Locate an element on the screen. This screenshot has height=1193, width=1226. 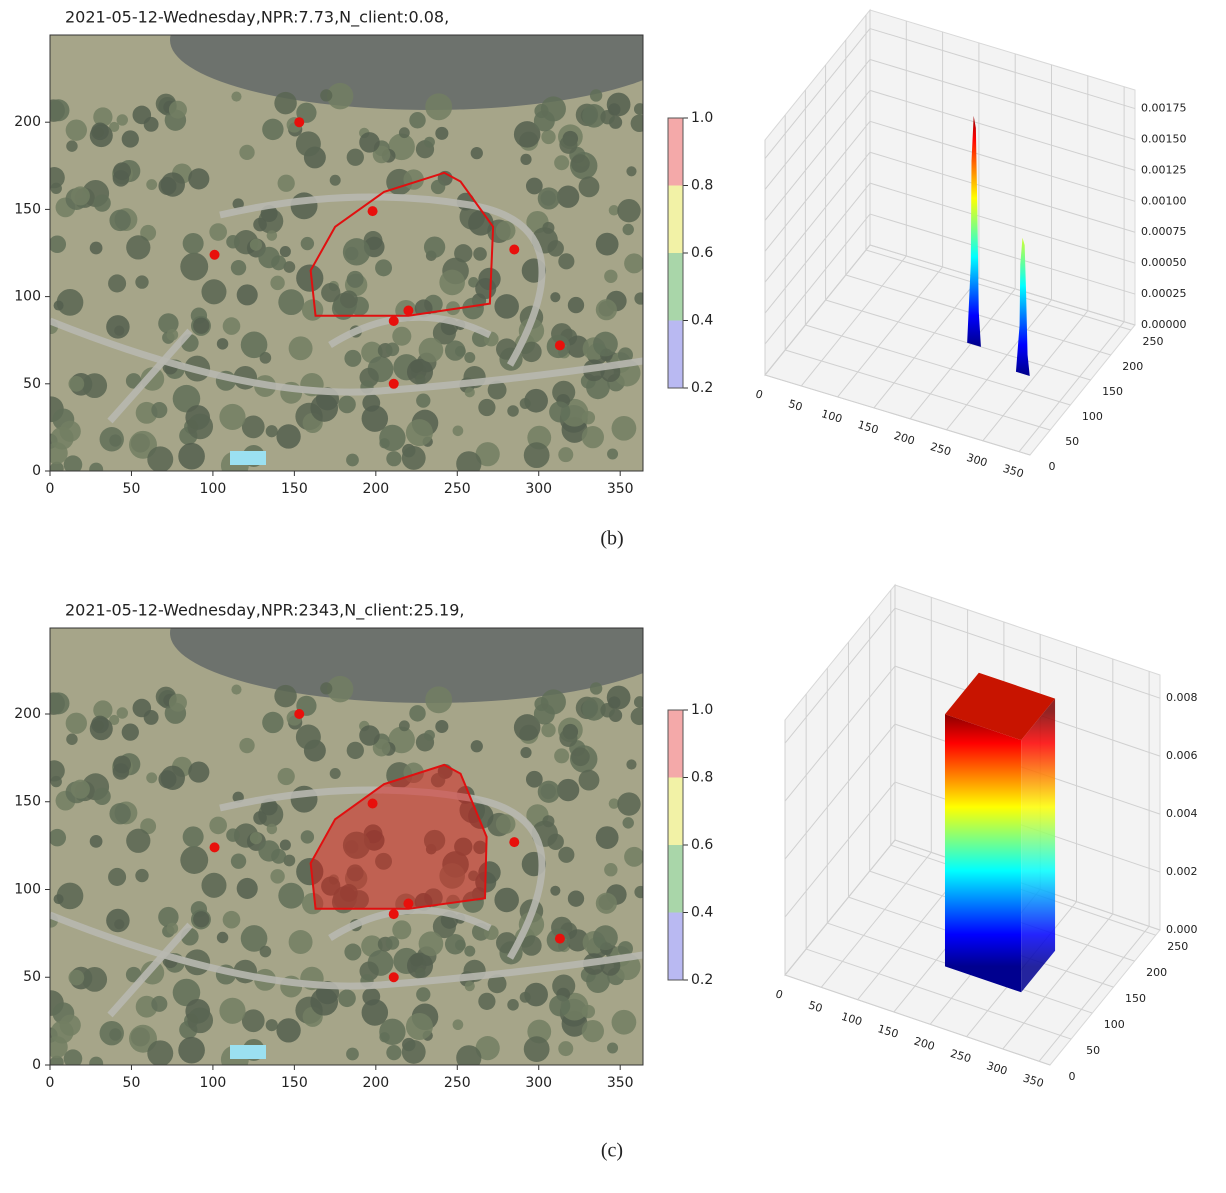
z-tick-label: 0.002 is located at coordinates (1182, 871).